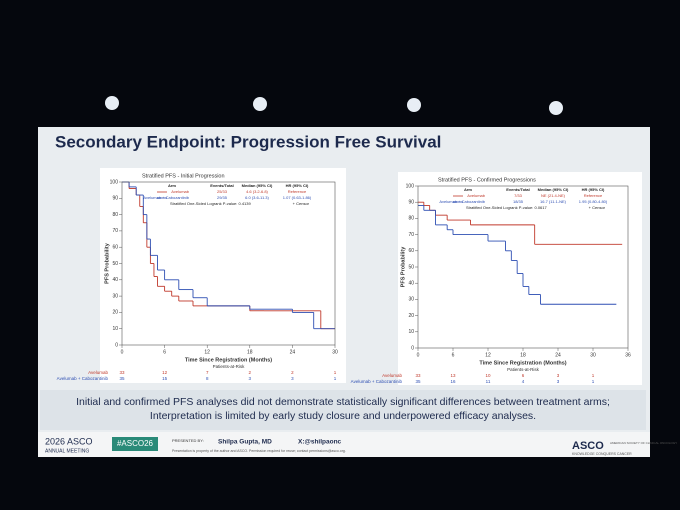 This screenshot has height=510, width=680. I want to click on table-cell: 4.6 (3.2-6.8), so click(257, 191).